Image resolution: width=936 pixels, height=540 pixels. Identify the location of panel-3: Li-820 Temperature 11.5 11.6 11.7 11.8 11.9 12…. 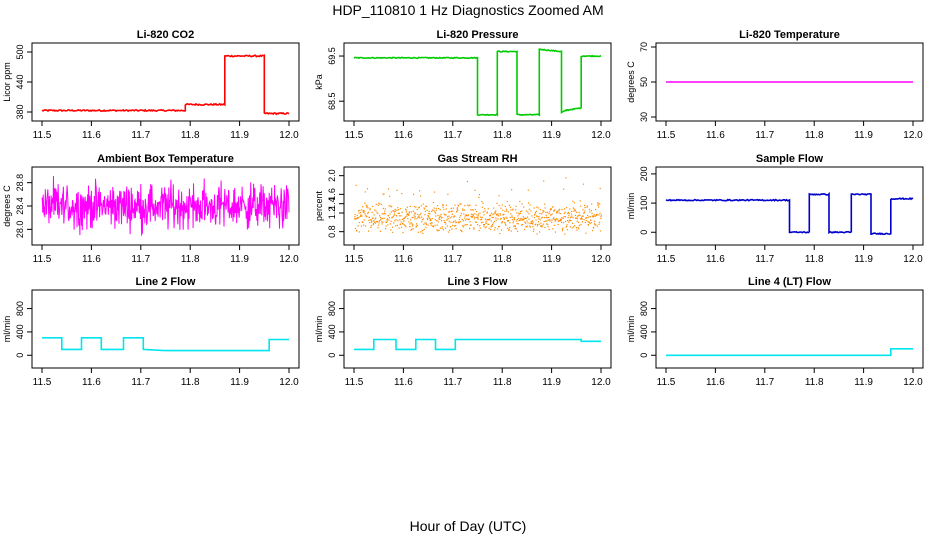
(775, 85).